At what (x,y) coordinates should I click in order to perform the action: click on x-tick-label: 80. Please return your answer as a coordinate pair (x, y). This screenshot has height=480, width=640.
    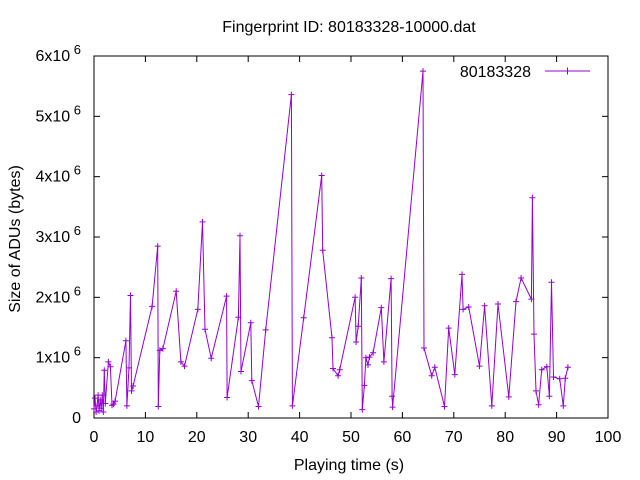
    Looking at the image, I should click on (505, 437).